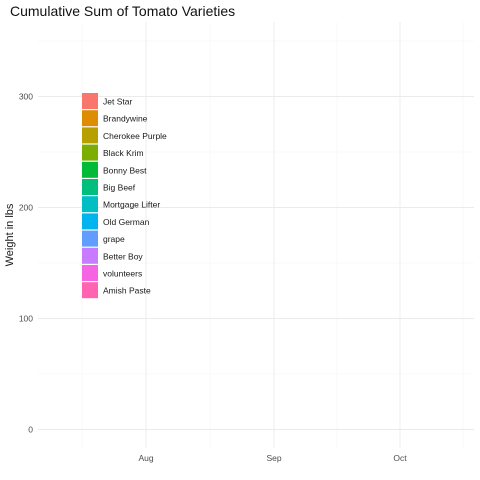 This screenshot has width=480, height=480. Describe the element at coordinates (26, 263) in the screenshot. I see `y-axis-ticks: 0 100 200 300` at that location.